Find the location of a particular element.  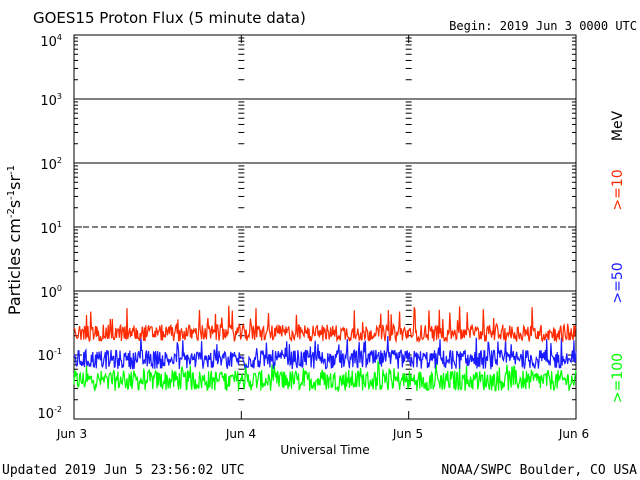

y-tick-label: 10⁰ is located at coordinates (51, 292).